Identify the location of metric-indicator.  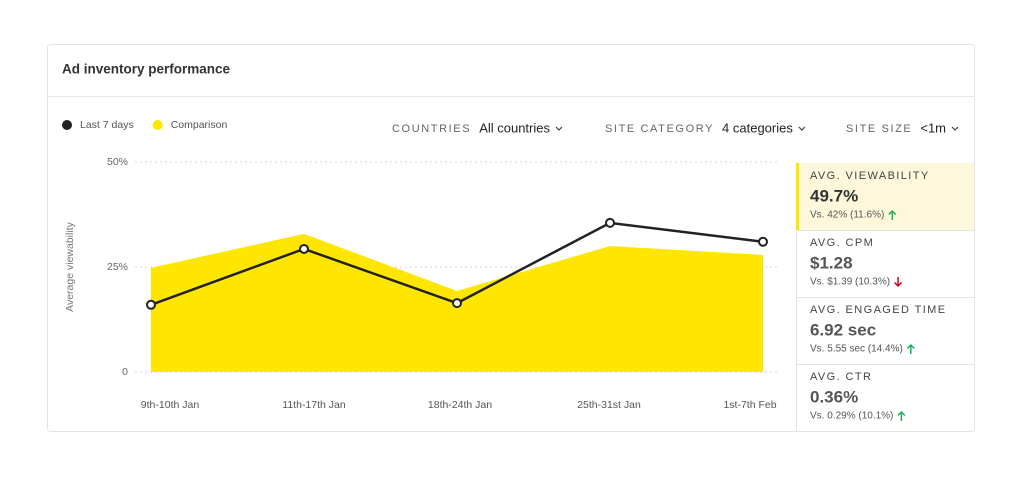
(797, 196).